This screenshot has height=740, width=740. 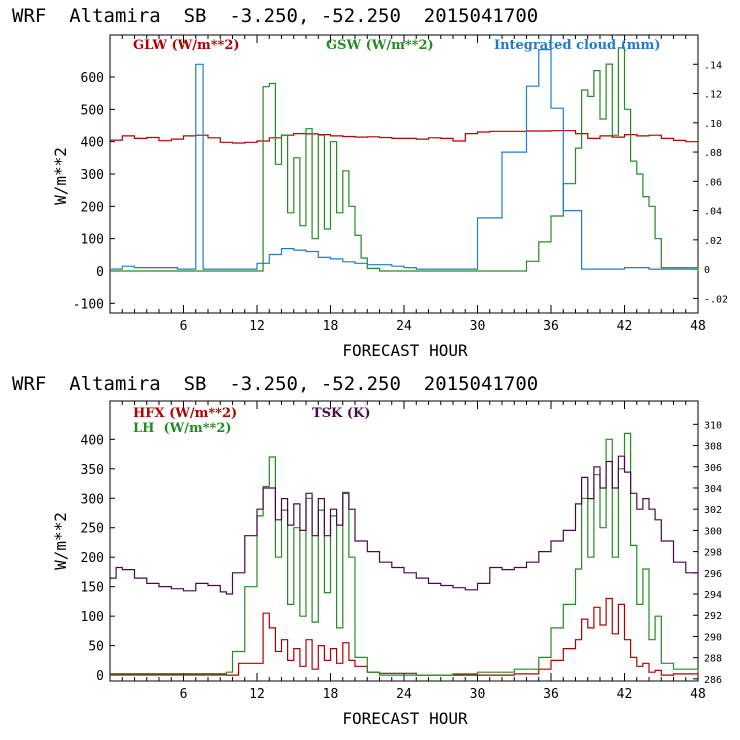 I want to click on y-tick-label: -100, so click(x=88, y=304).